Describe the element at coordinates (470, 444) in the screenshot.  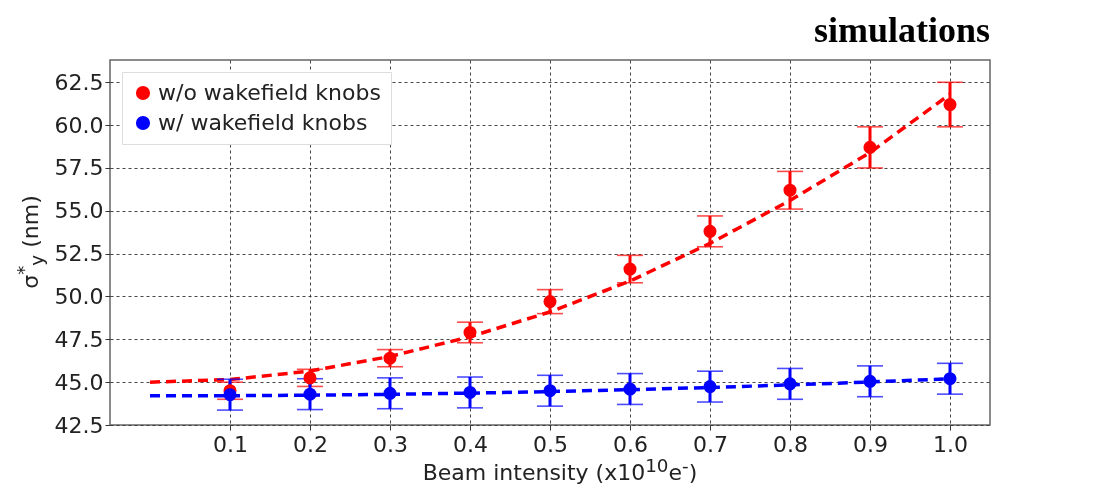
I see `x-tick-label: 0.4` at that location.